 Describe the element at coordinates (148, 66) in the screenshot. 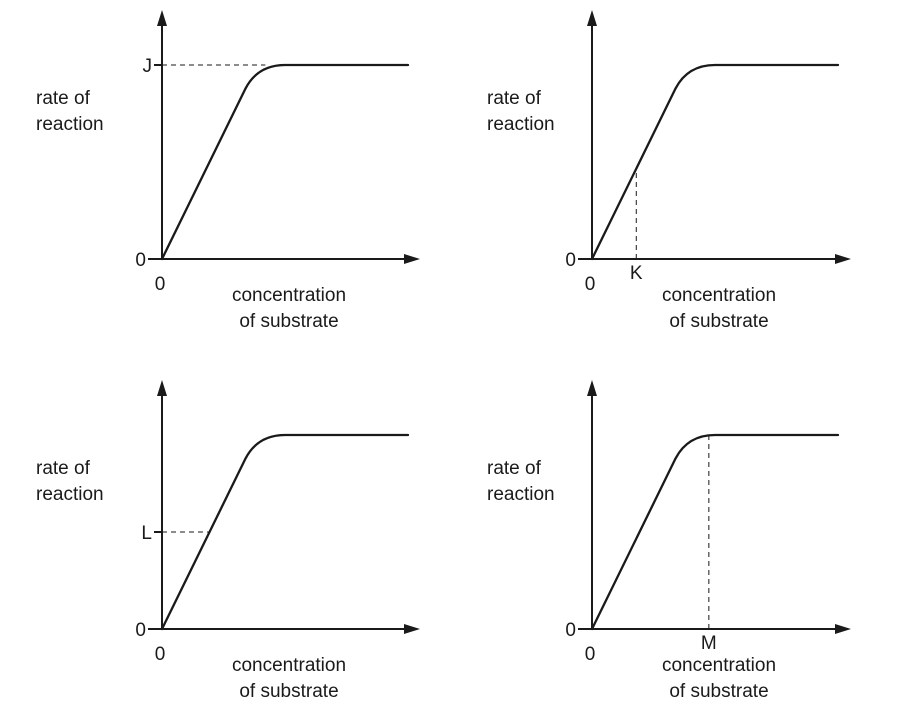

I see `marker-label-J: J` at that location.